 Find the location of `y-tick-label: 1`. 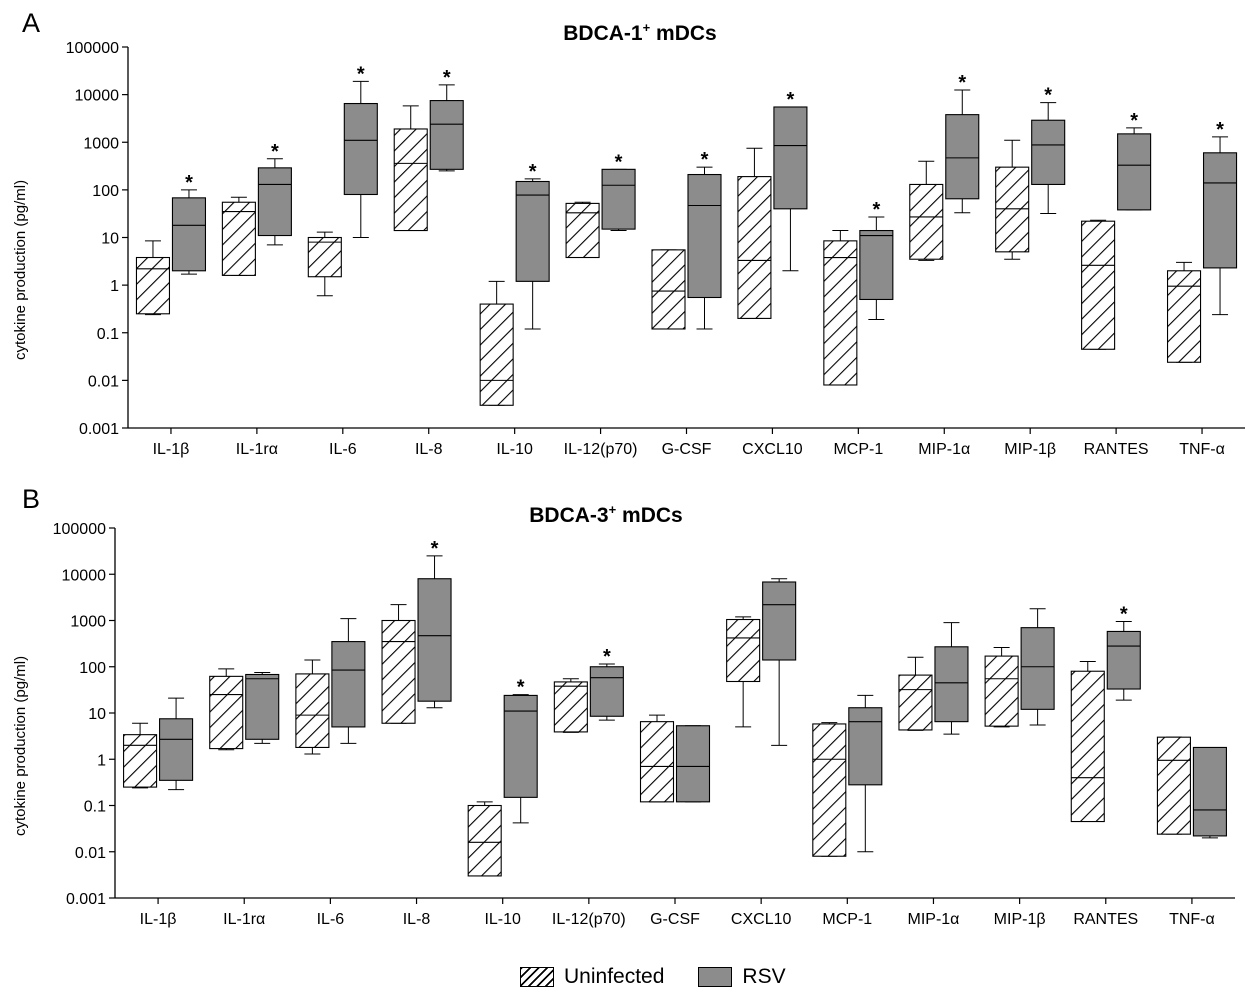

y-tick-label: 1 is located at coordinates (114, 286).